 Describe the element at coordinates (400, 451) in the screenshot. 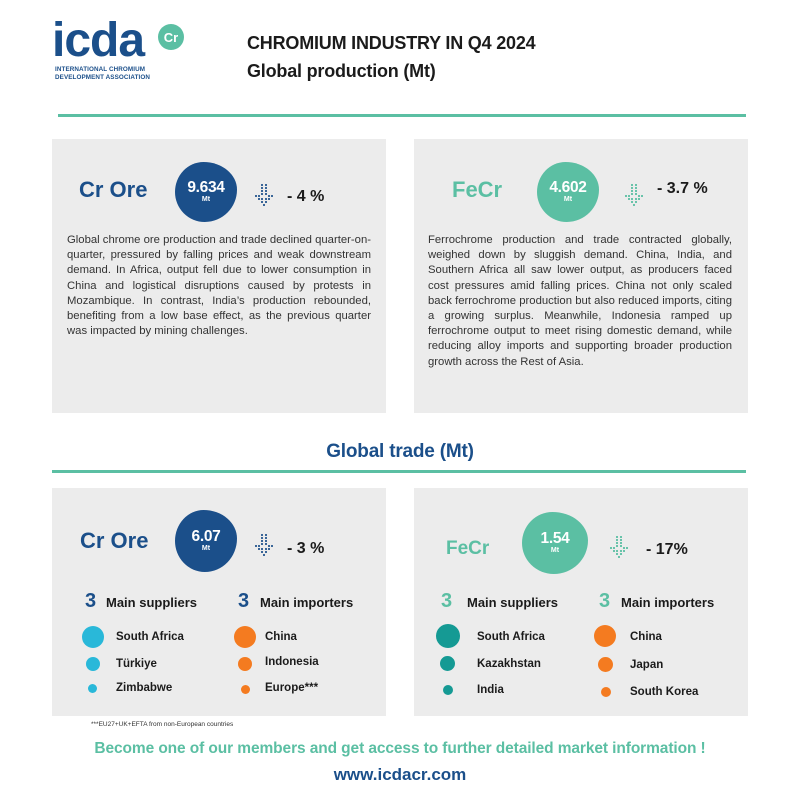

I see `trade-section-title: Global trade (Mt)` at that location.